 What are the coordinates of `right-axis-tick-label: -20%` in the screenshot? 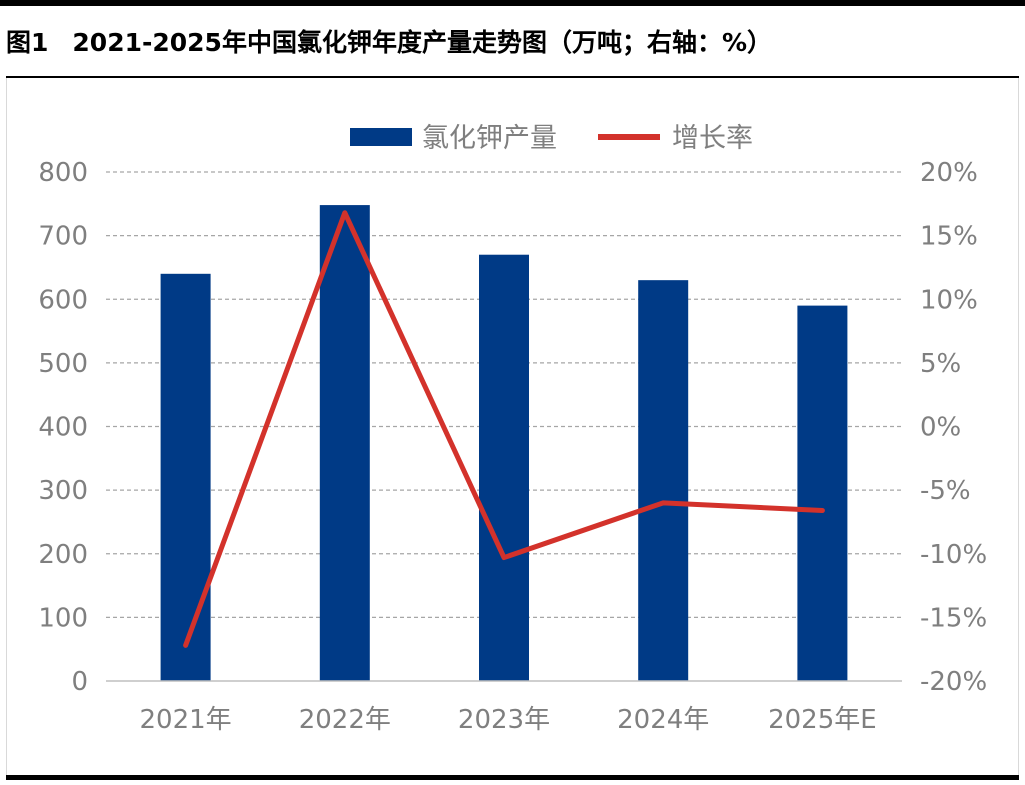 It's located at (953, 682).